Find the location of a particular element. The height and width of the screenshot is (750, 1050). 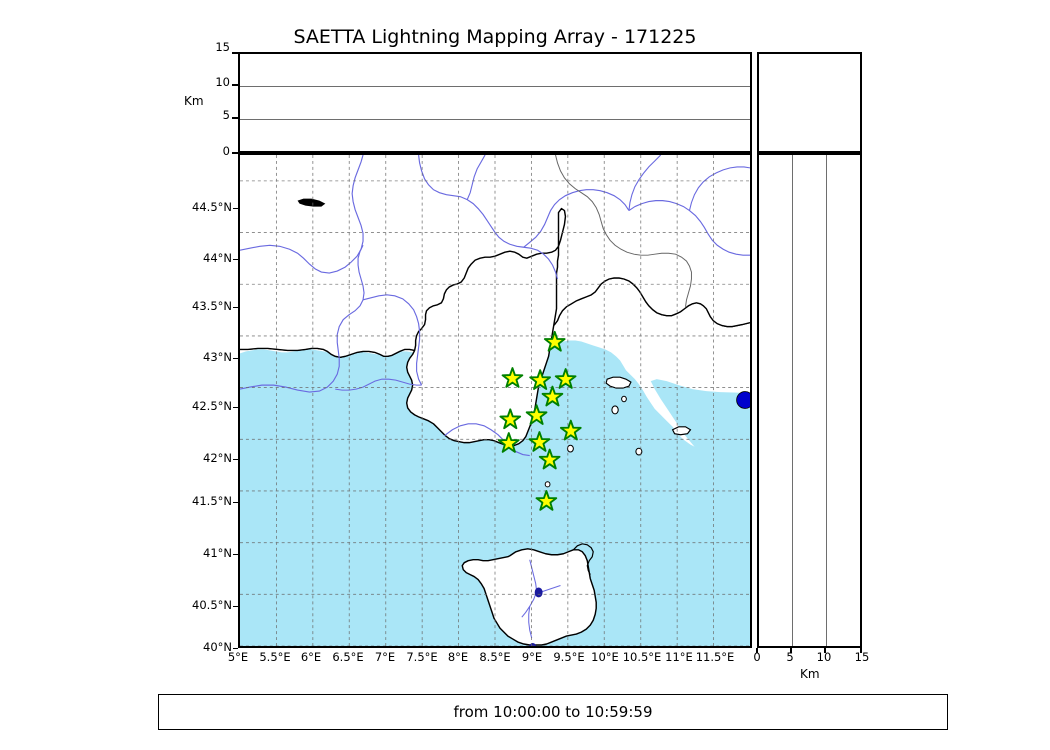

time-range-text: from 10:00:00 to 10:59:59 is located at coordinates (553, 712).